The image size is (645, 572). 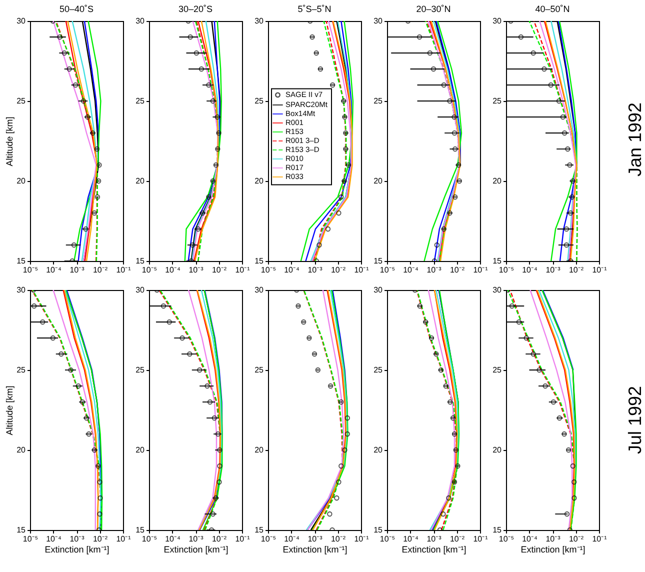 What do you see at coordinates (195, 9) in the screenshot?
I see `chart-title: 30–20˚S` at bounding box center [195, 9].